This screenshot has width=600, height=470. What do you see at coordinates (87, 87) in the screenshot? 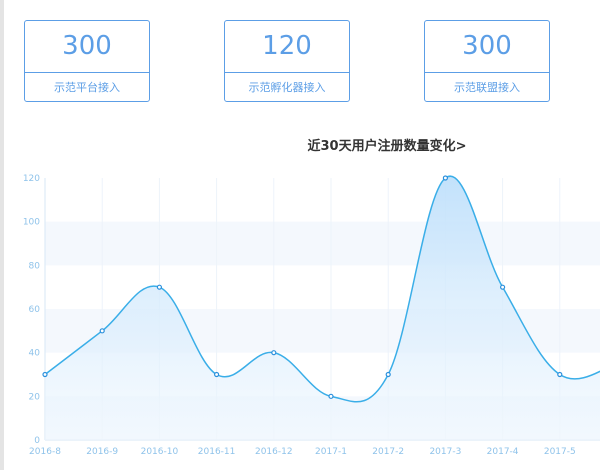
I see `stat-label: 示范平台接入` at bounding box center [87, 87].